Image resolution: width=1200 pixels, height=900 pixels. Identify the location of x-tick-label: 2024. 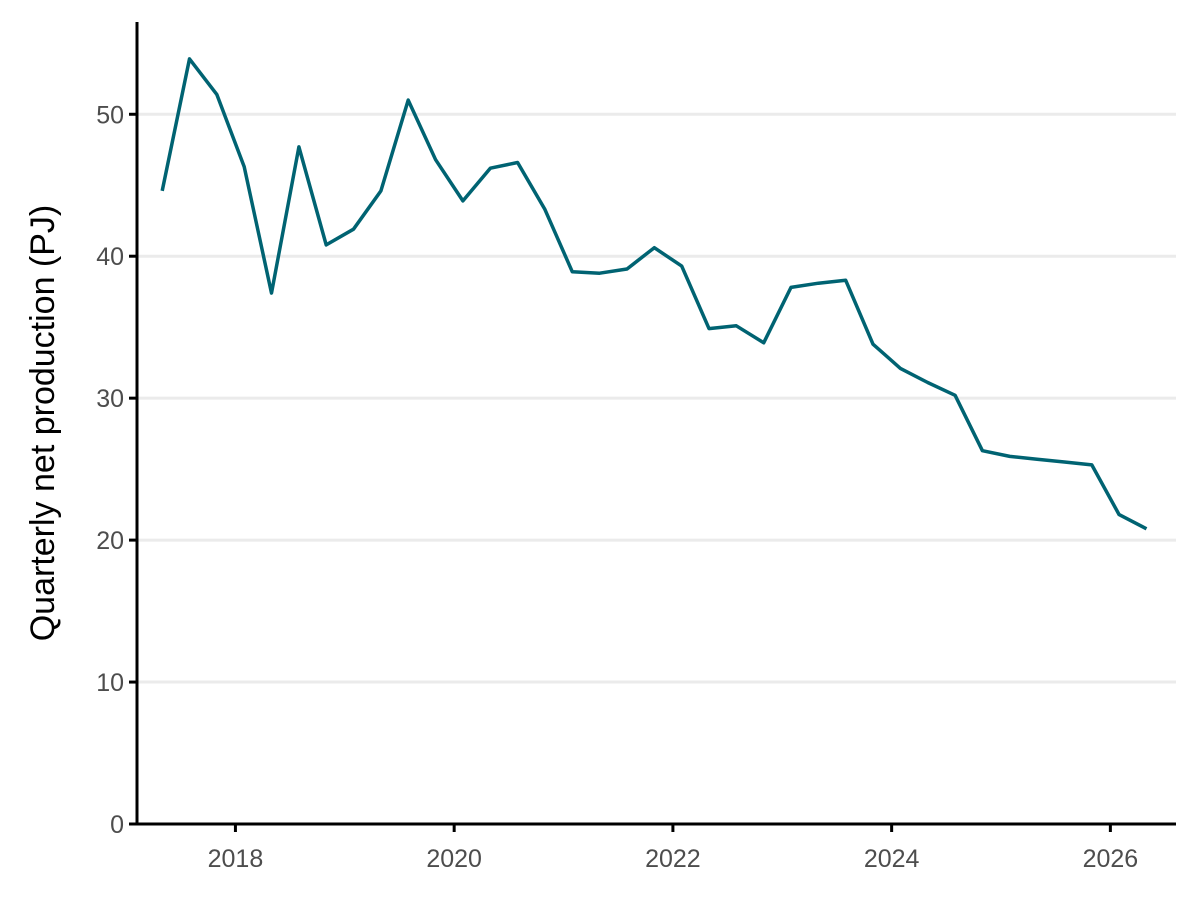
(892, 859).